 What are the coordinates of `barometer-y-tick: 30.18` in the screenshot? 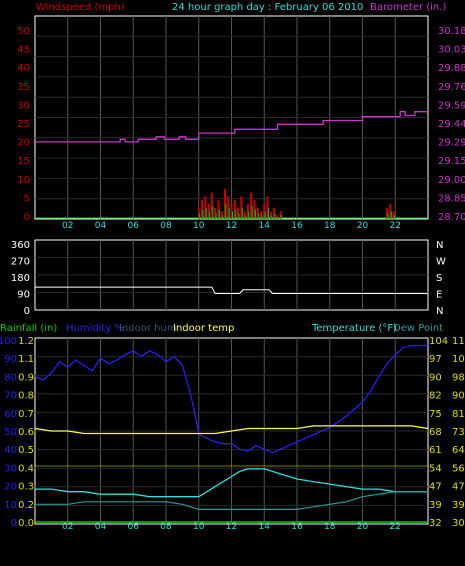 It's located at (451, 31).